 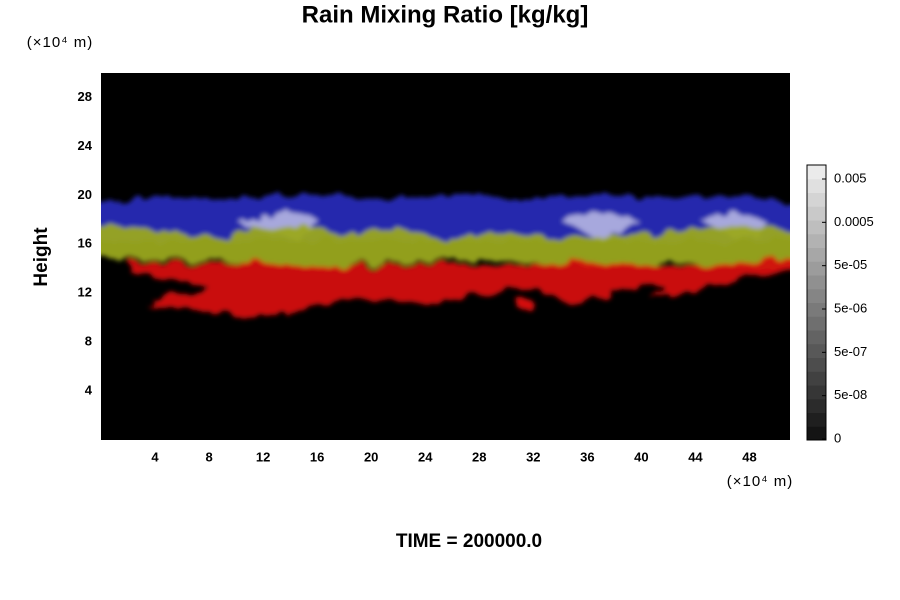 I want to click on y-axis-label: Height, so click(x=41, y=257).